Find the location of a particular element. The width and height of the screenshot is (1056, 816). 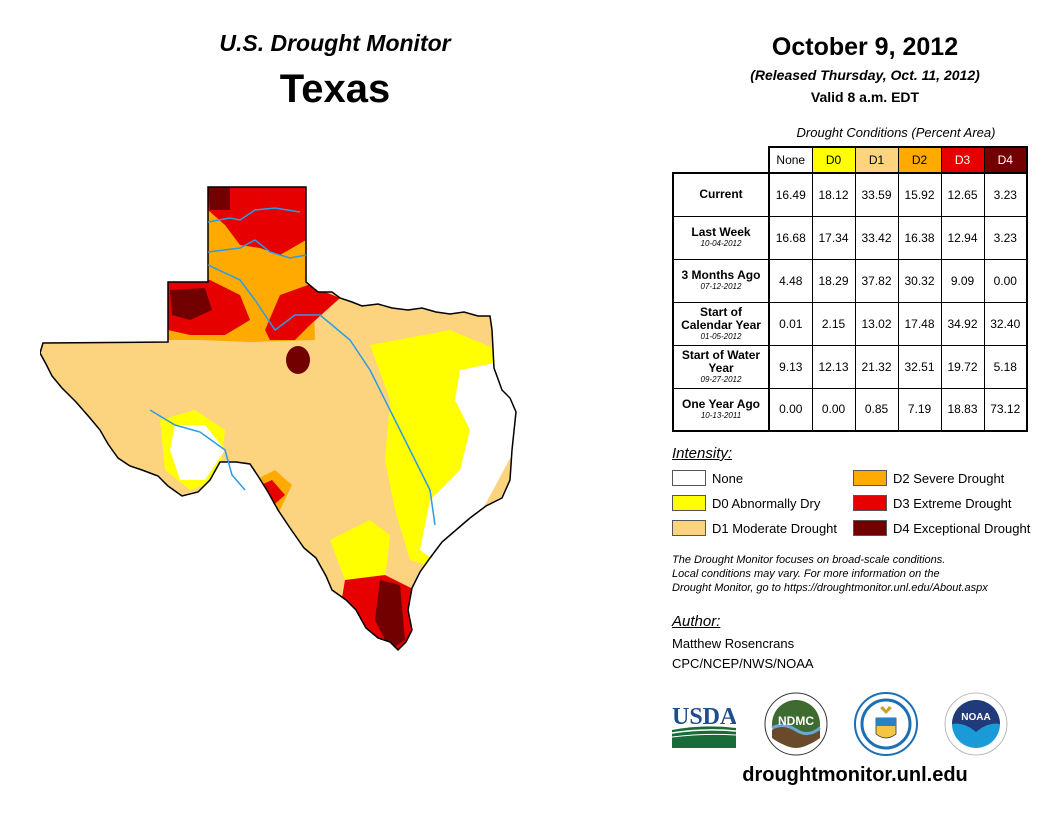

value-cell-none: 0.00 is located at coordinates (790, 409).